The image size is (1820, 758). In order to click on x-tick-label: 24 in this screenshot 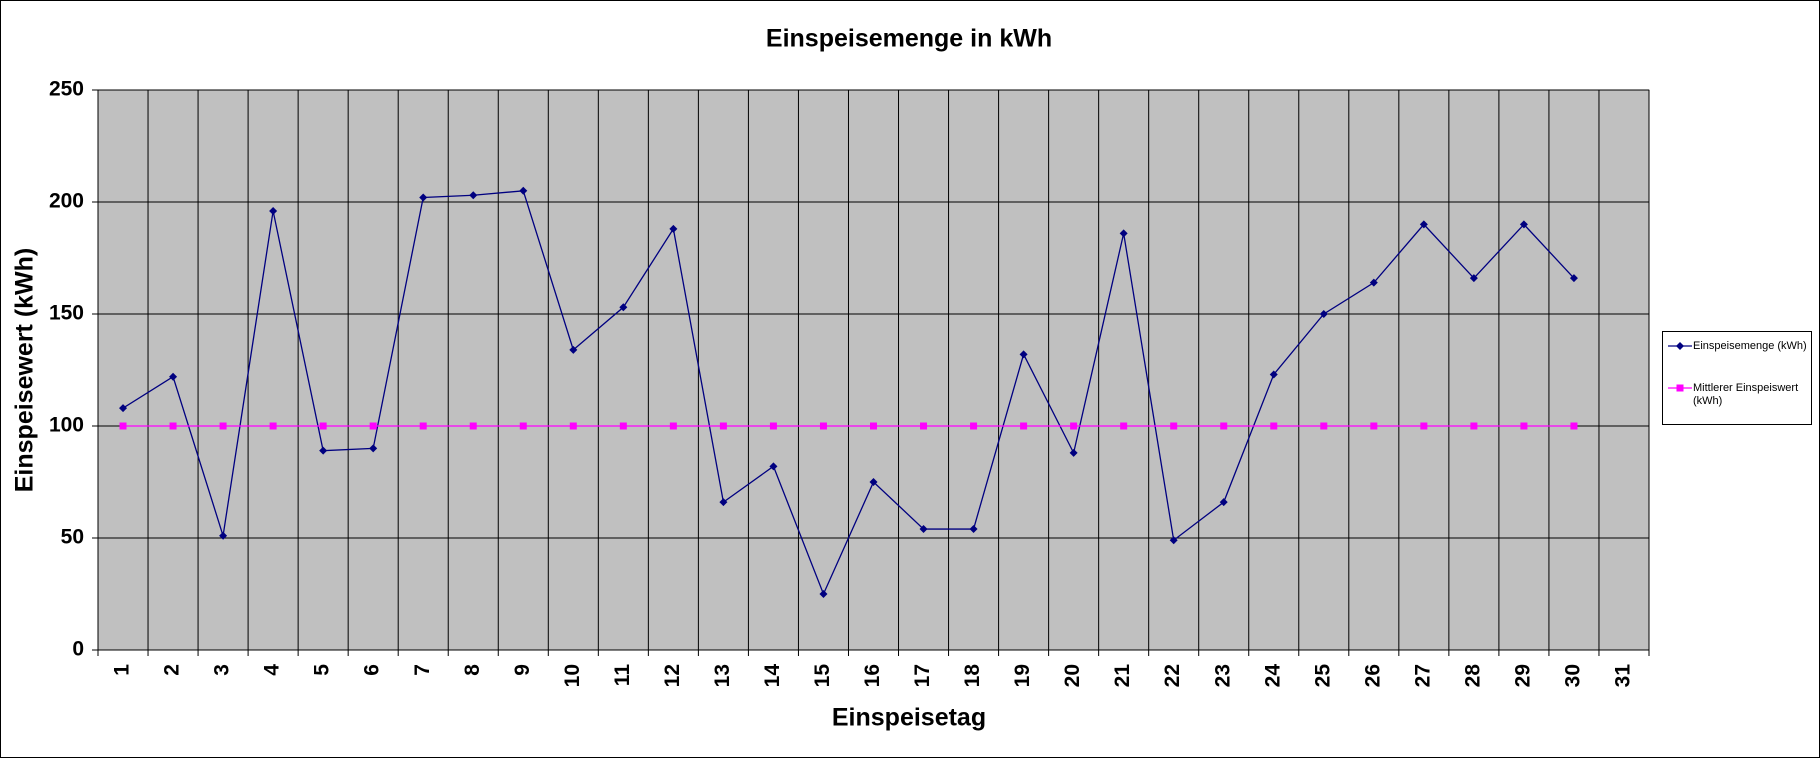, I will do `click(1272, 676)`.